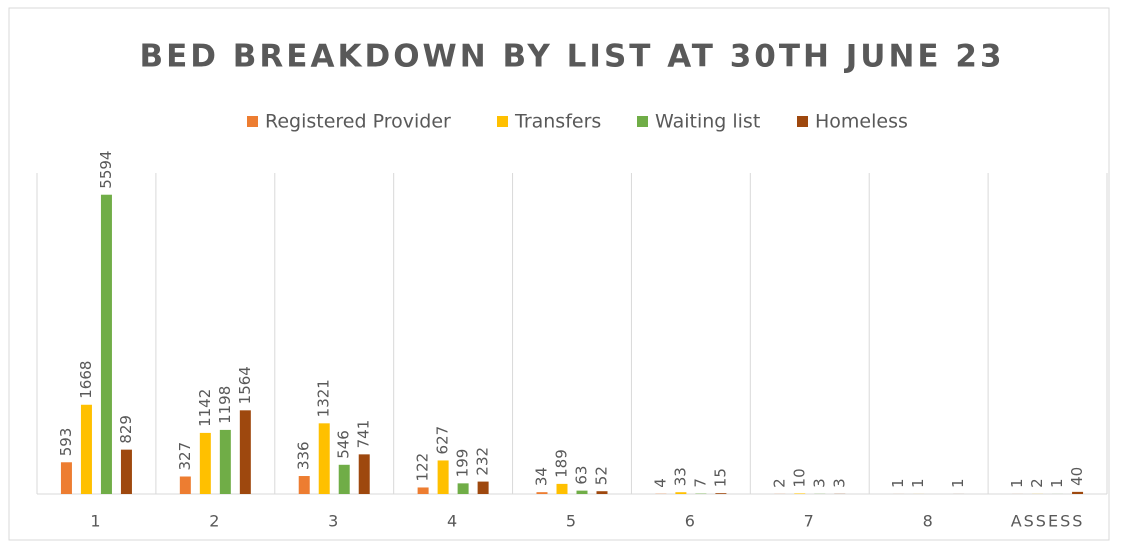 The image size is (1136, 549). Describe the element at coordinates (86, 380) in the screenshot. I see `data-label: 1668` at that location.